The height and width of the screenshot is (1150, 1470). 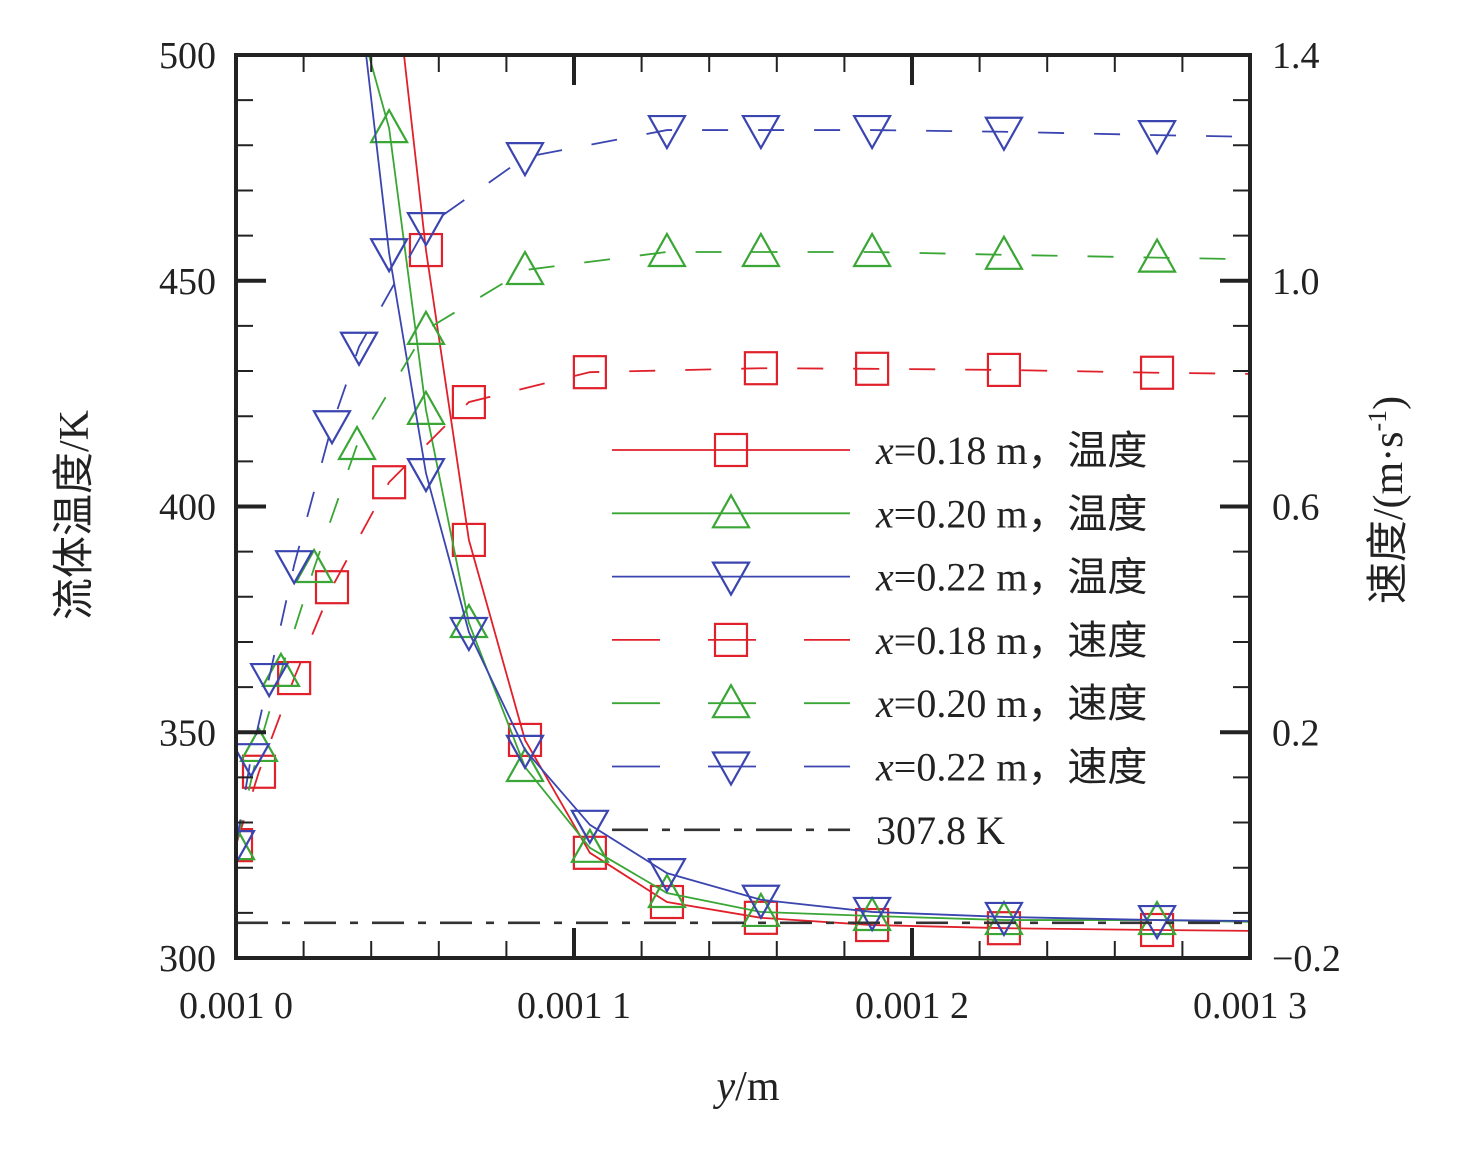 What do you see at coordinates (1021, 513) in the screenshot?
I see `legend-label-text: =0.20 m，温度` at bounding box center [1021, 513].